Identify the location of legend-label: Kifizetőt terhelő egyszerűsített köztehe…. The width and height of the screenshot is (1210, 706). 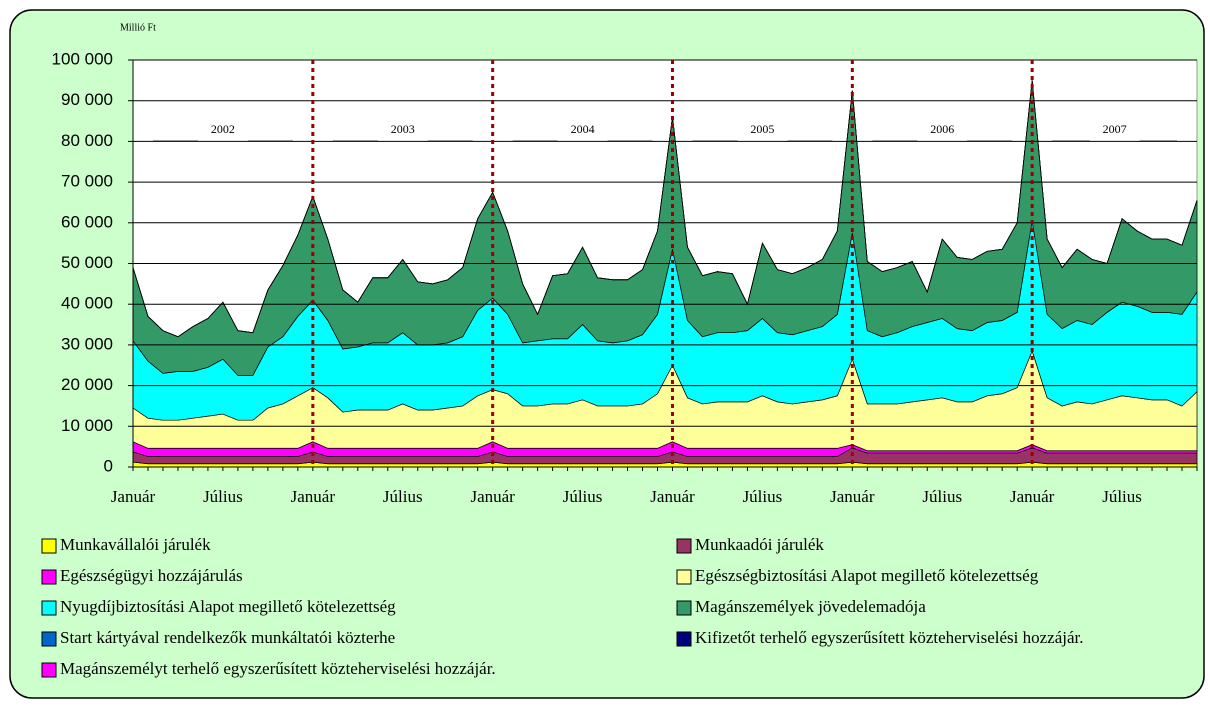
(889, 637).